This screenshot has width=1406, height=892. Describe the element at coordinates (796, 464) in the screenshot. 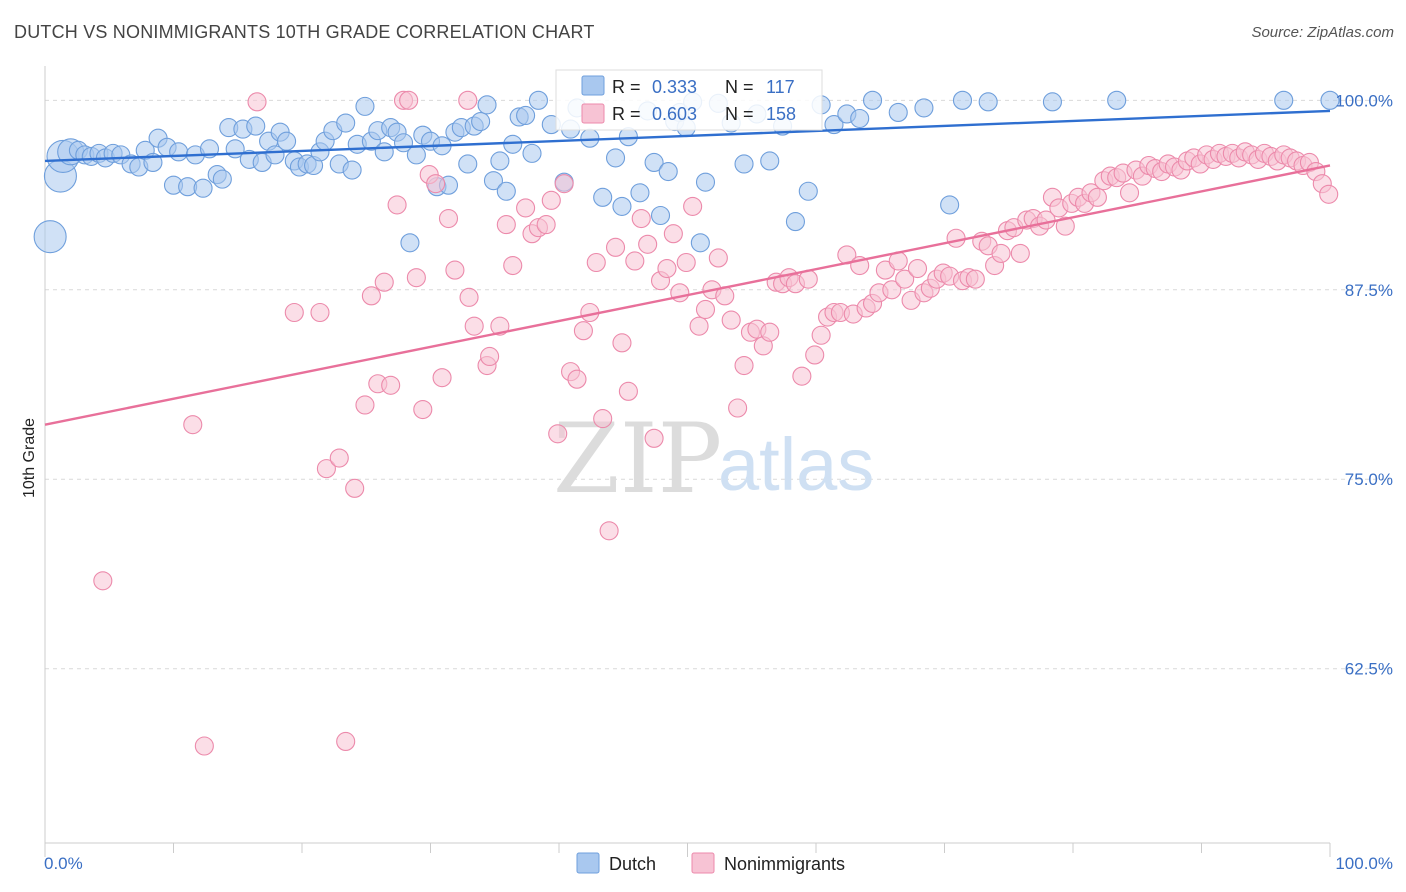

I see `watermark-atlas: atlas` at that location.